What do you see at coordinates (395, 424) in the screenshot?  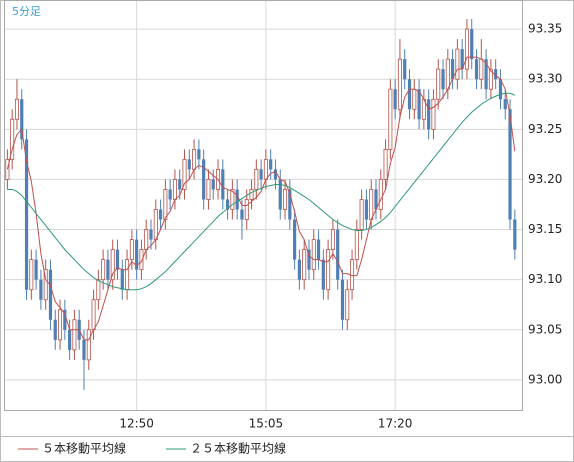 I see `x-tick-label: 17:20` at bounding box center [395, 424].